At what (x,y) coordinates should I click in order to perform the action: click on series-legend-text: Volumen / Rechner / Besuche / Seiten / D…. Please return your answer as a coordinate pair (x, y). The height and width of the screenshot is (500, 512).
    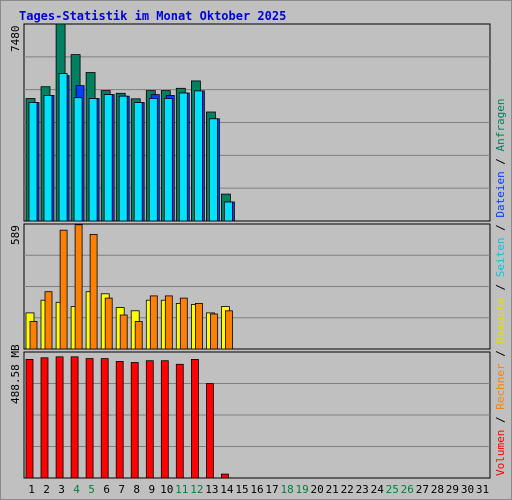
    Looking at the image, I should click on (500, 287).